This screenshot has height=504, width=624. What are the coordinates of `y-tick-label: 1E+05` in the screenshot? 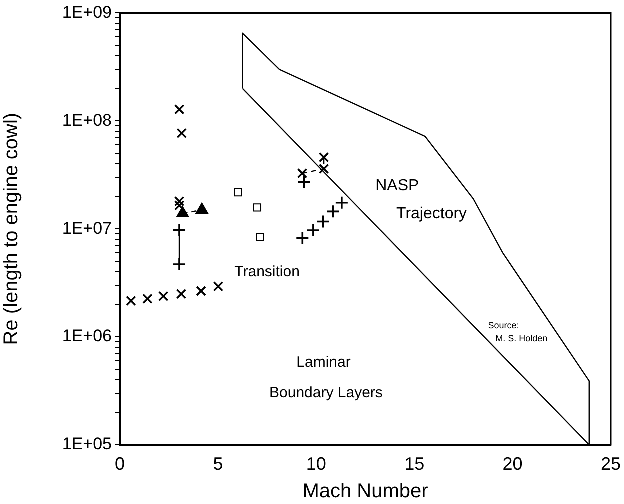 It's located at (87, 444).